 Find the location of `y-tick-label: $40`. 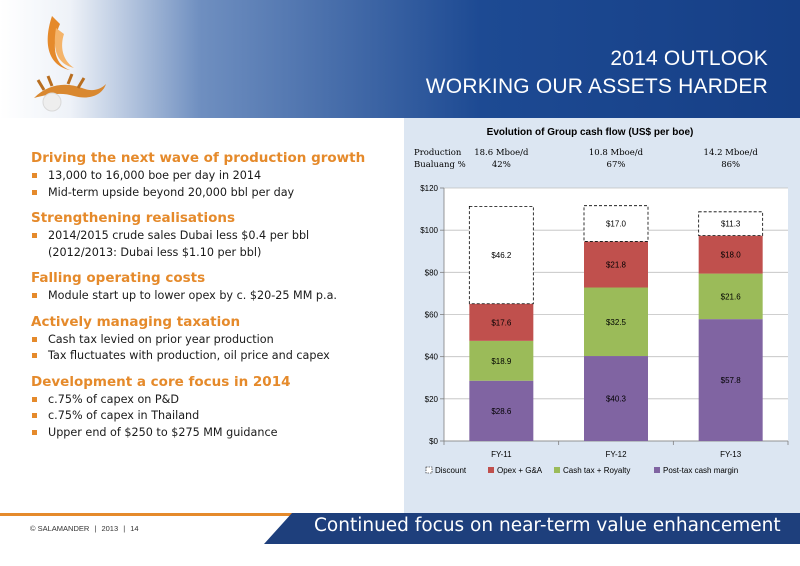

y-tick-label: $40 is located at coordinates (432, 357).